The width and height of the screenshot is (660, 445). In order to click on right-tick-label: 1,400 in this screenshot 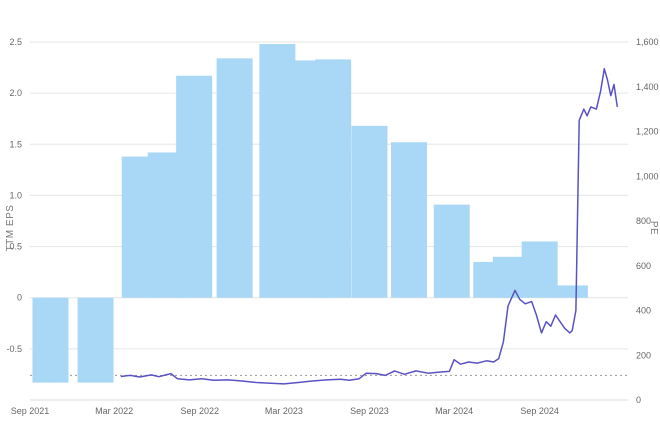, I will do `click(647, 87)`.